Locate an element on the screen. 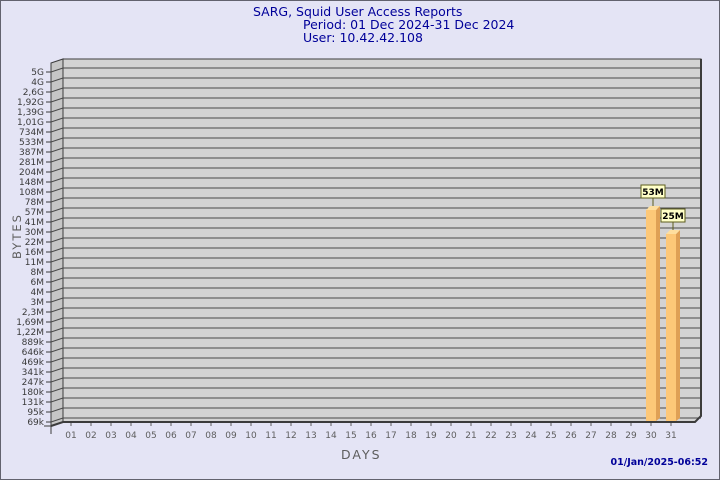 This screenshot has height=480, width=720. y-tick-label: 57M is located at coordinates (34, 213).